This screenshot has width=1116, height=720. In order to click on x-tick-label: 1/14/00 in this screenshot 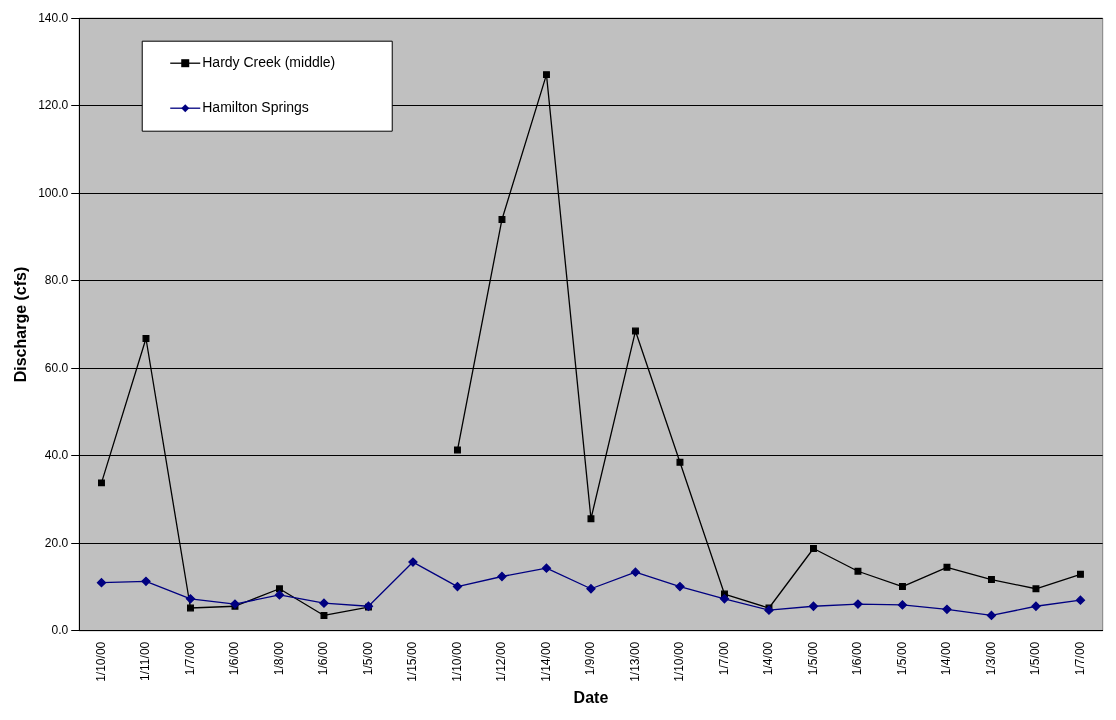, I will do `click(545, 661)`.